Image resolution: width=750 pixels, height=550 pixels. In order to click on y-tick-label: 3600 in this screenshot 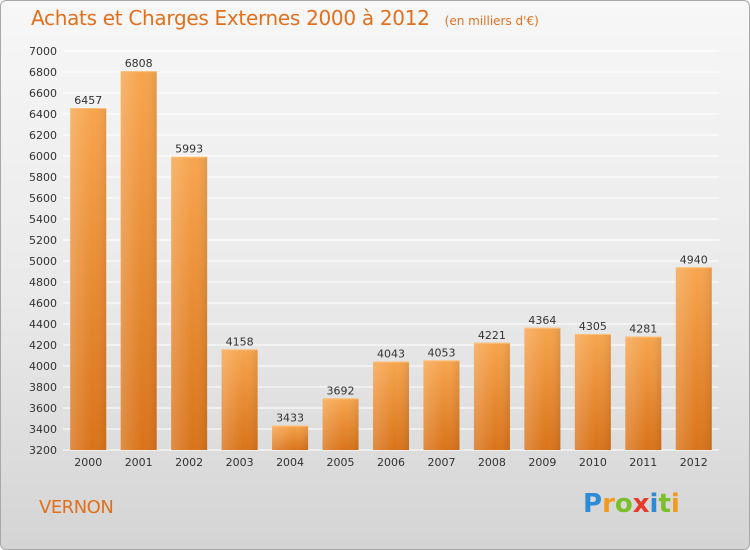, I will do `click(43, 408)`.